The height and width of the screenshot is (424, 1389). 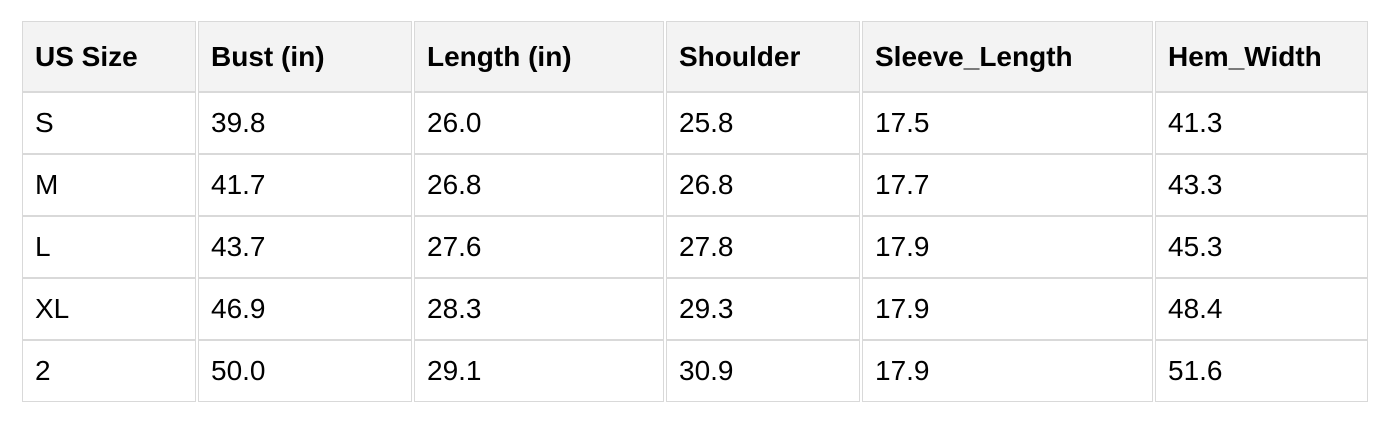 What do you see at coordinates (109, 56) in the screenshot?
I see `header-cell-us-size: US Size` at bounding box center [109, 56].